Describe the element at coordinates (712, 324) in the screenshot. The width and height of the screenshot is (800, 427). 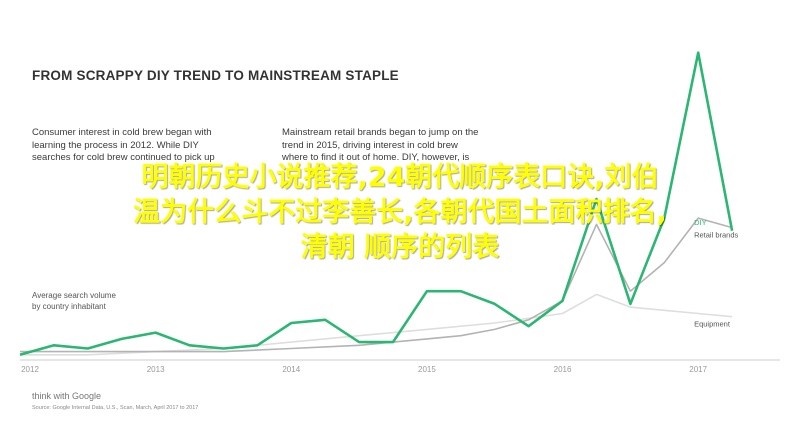
I see `series-label-equipment: Equipment` at that location.